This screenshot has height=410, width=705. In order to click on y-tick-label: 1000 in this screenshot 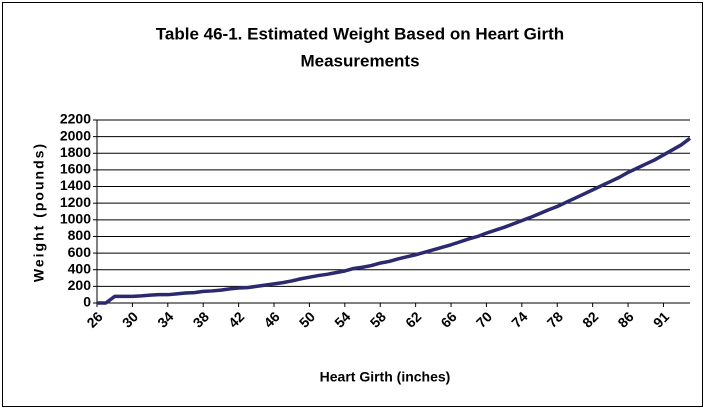, I will do `click(75, 219)`.